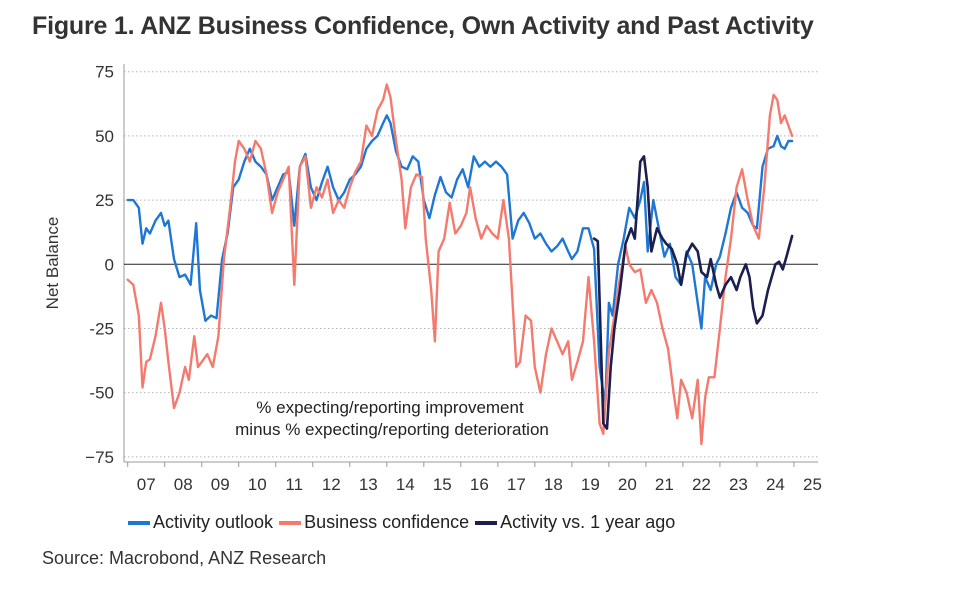 The width and height of the screenshot is (961, 594). What do you see at coordinates (101, 393) in the screenshot?
I see `y-tick-label: -50` at bounding box center [101, 393].